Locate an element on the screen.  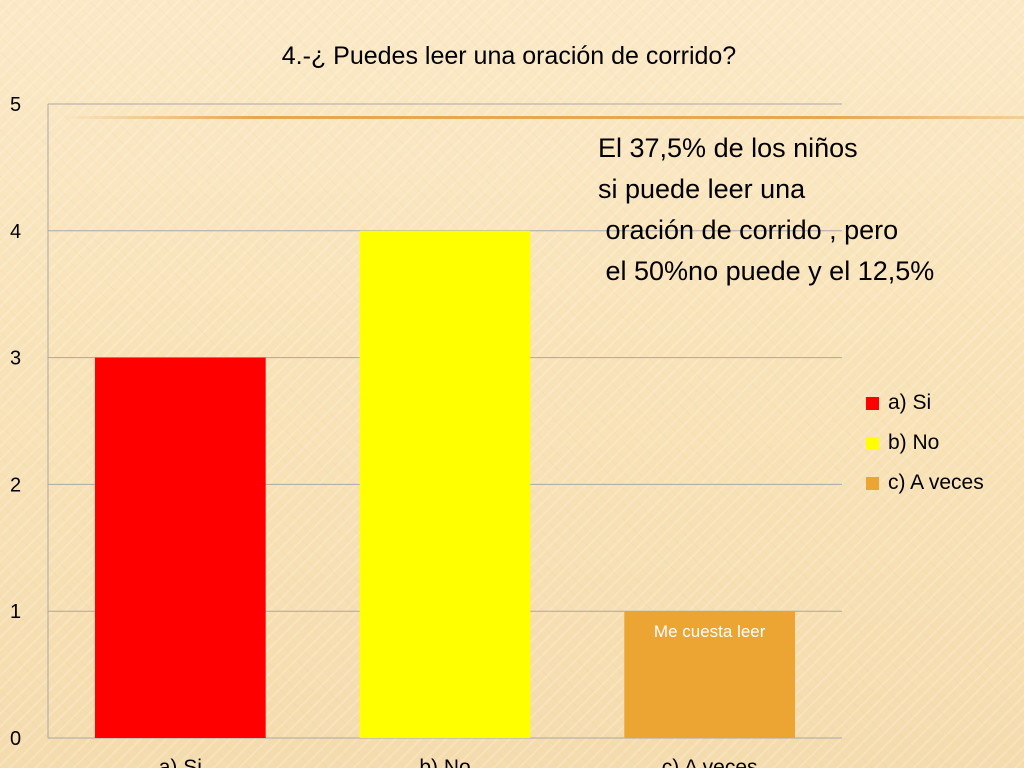
legend-label: b) No is located at coordinates (914, 442).